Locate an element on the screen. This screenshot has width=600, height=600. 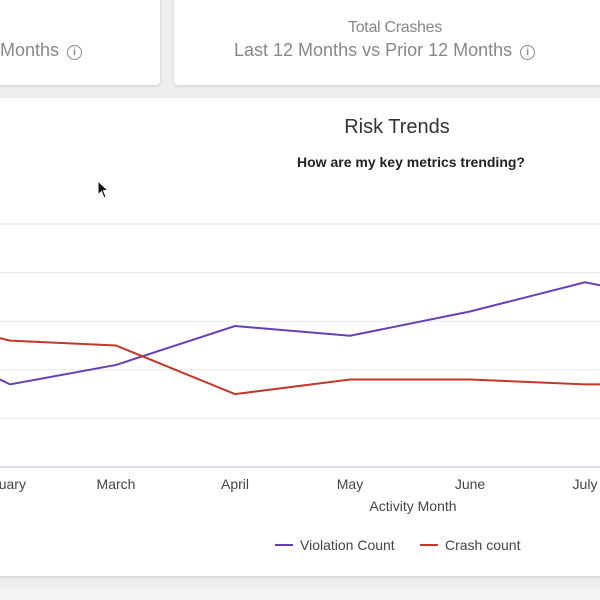
x-tick-label: April is located at coordinates (235, 484).